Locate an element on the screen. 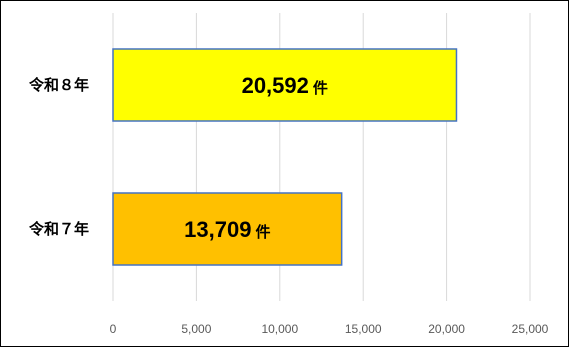 The image size is (569, 347). x-tick-label: 5,000 is located at coordinates (196, 329).